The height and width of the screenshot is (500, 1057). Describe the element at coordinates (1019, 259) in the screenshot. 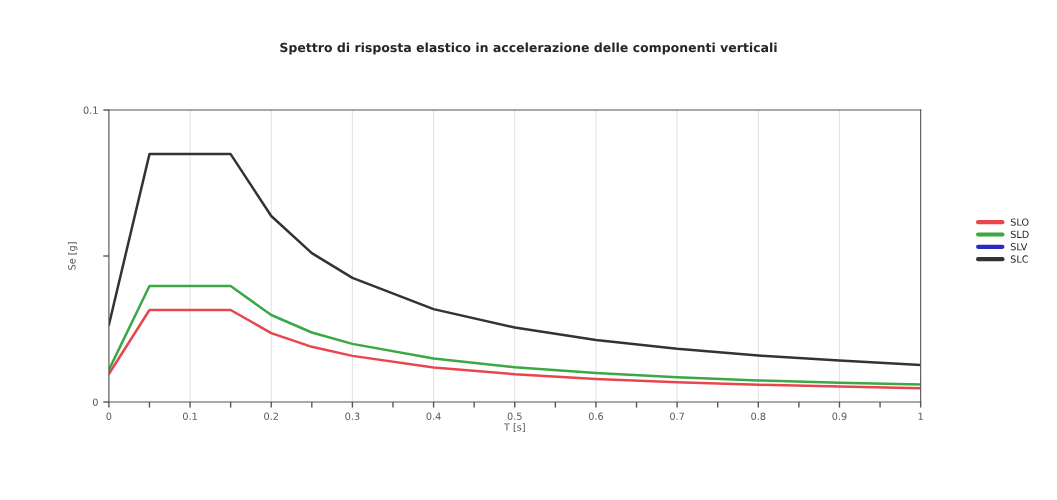

I see `legend-label: SLC` at that location.